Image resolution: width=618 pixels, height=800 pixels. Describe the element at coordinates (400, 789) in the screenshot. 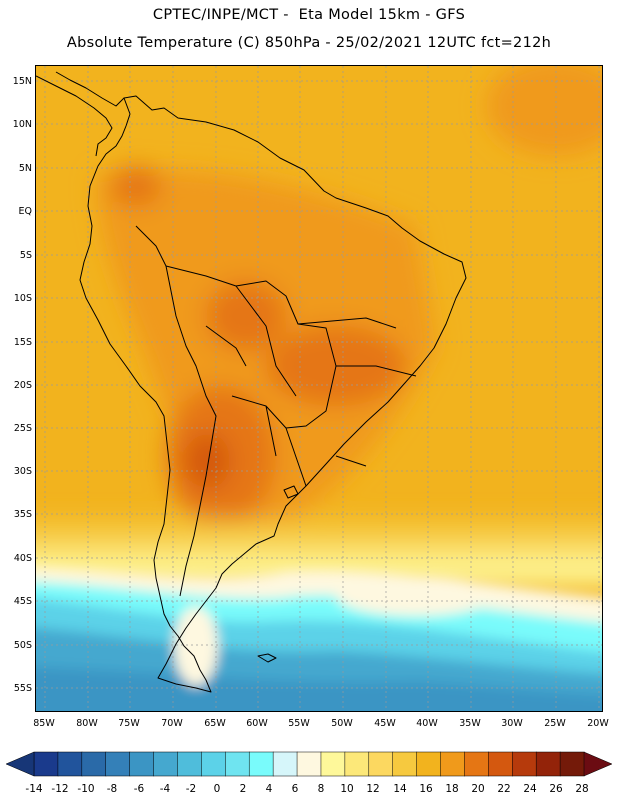

I see `colorbar-label: 14` at that location.